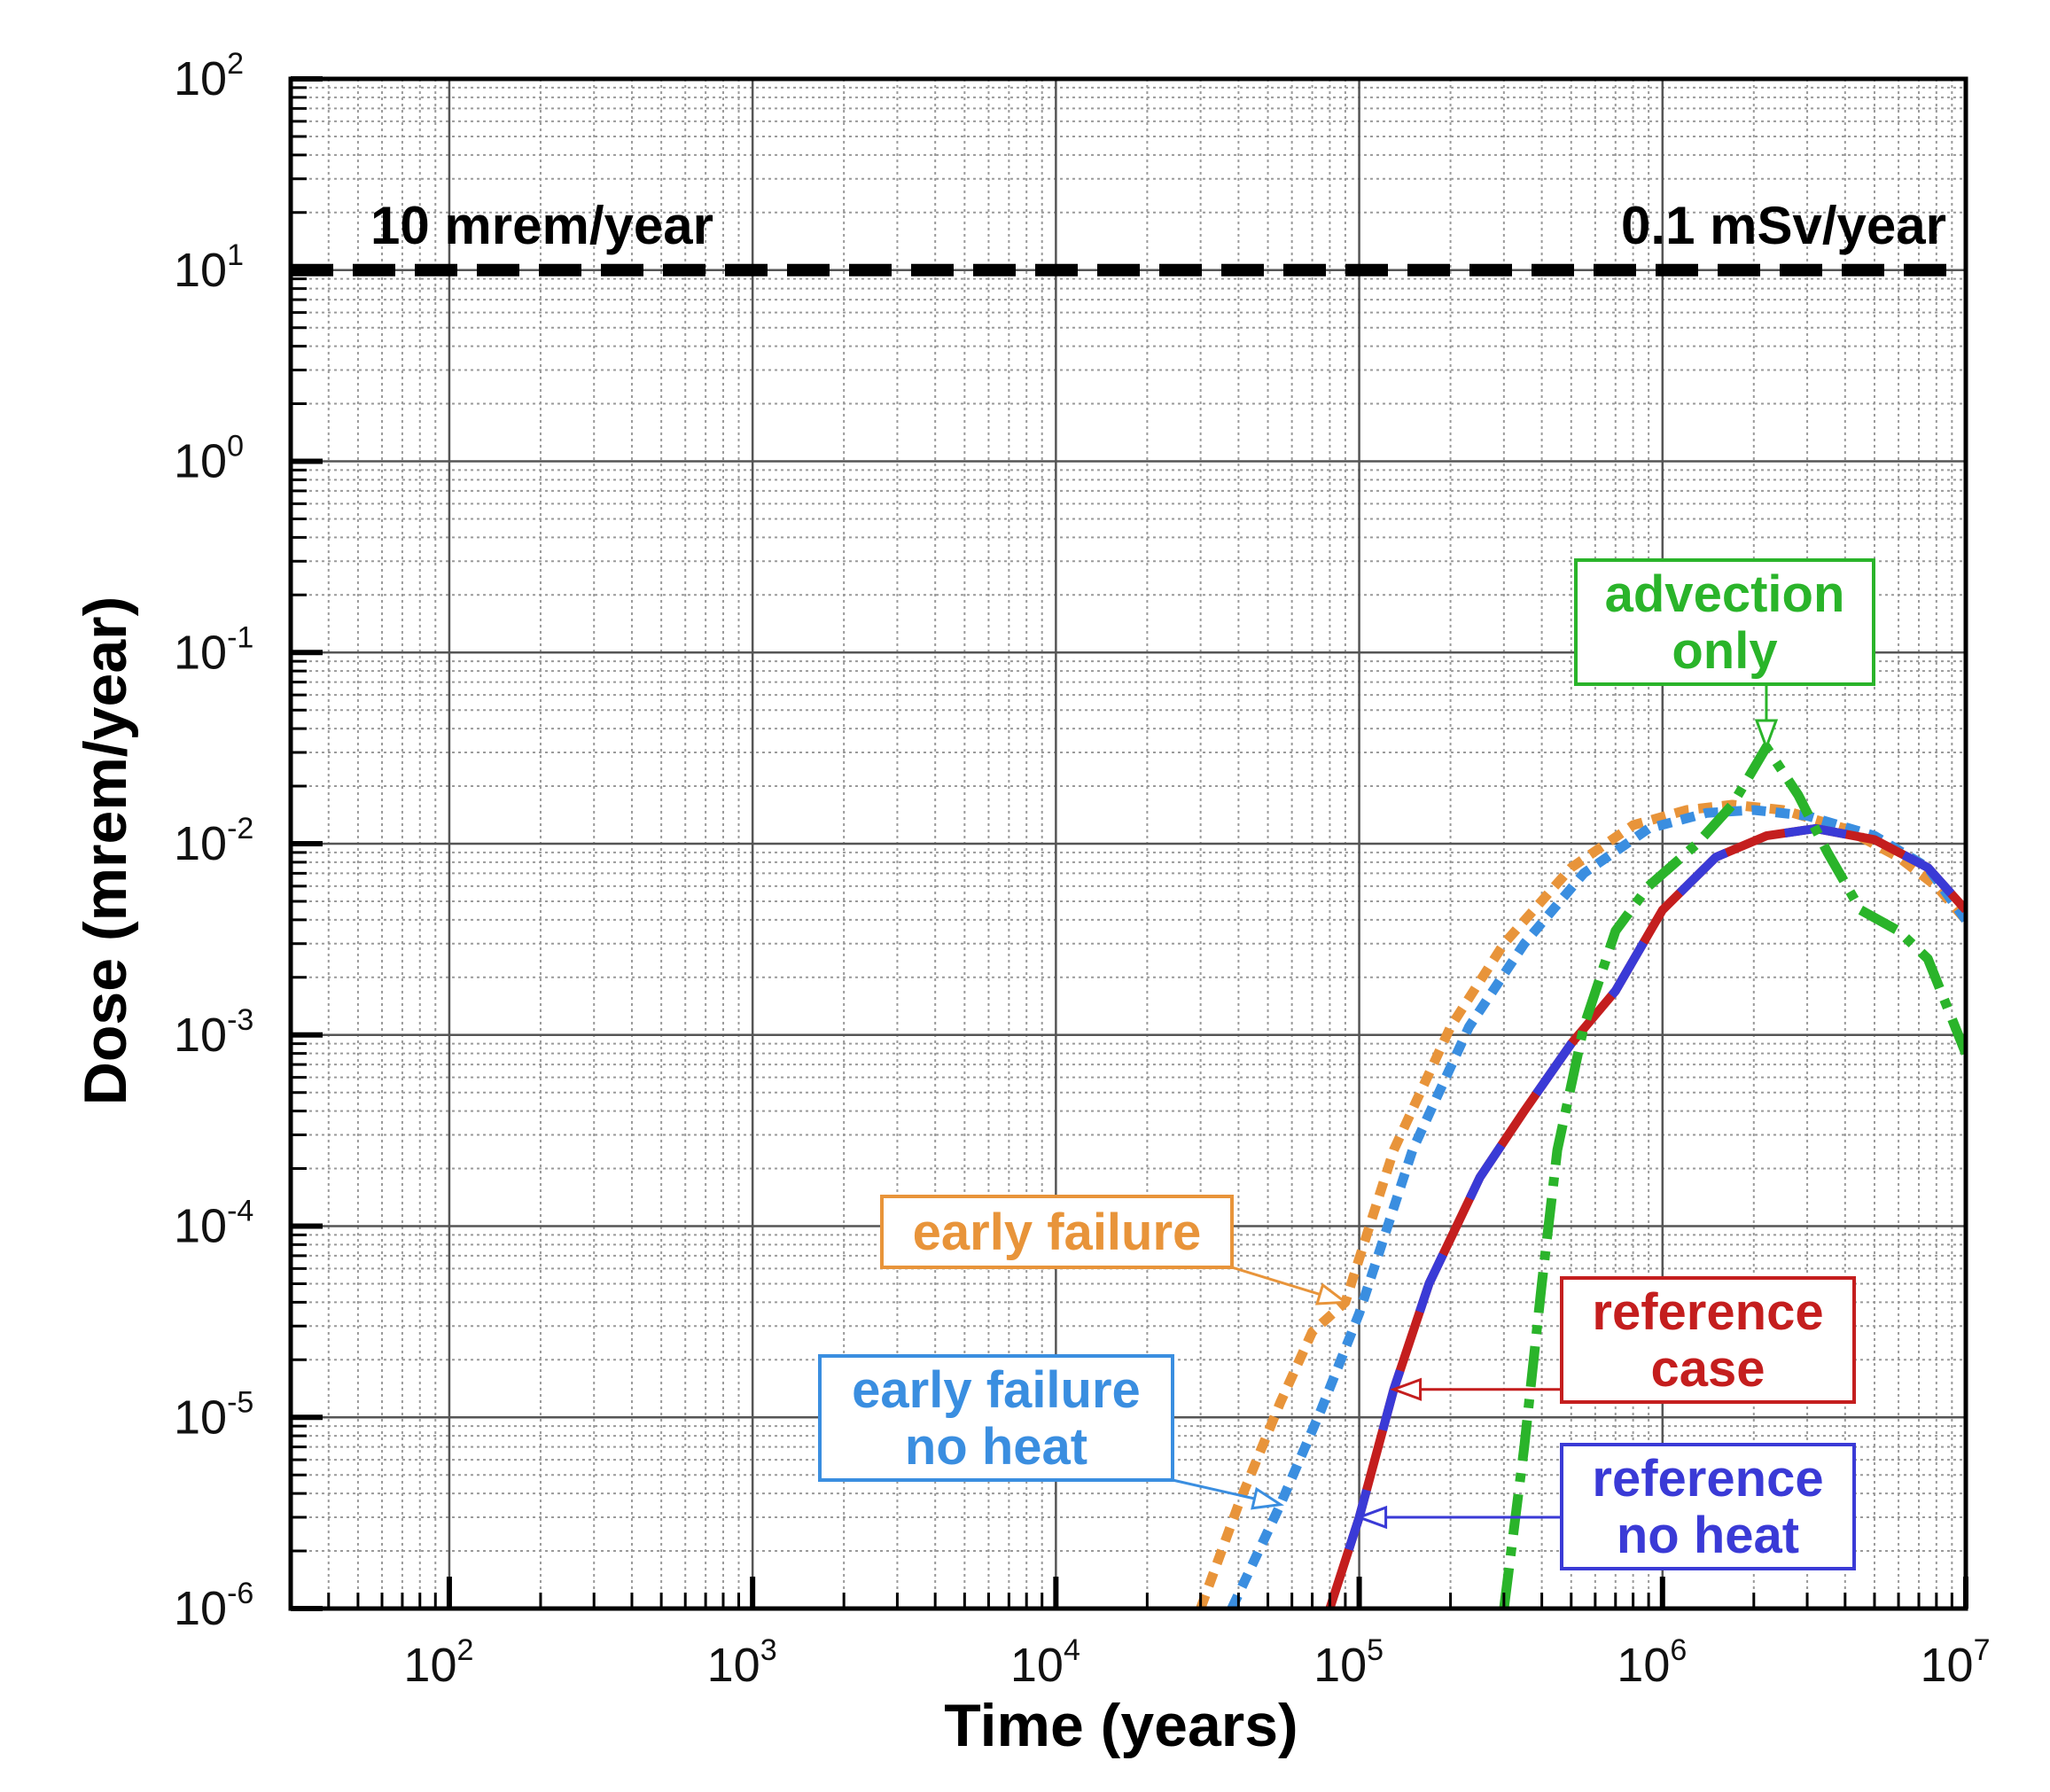 This screenshot has height=1792, width=2050. Describe the element at coordinates (1725, 594) in the screenshot. I see `annotation-label: advection` at that location.